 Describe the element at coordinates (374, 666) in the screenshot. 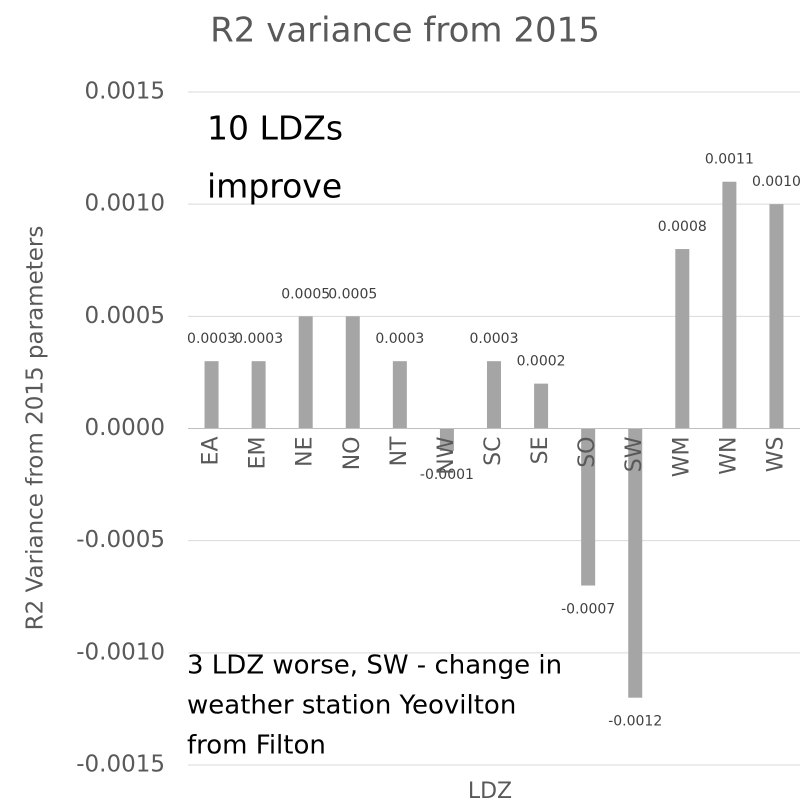

I see `annotation: 3 LDZ worse, SW - change in` at that location.